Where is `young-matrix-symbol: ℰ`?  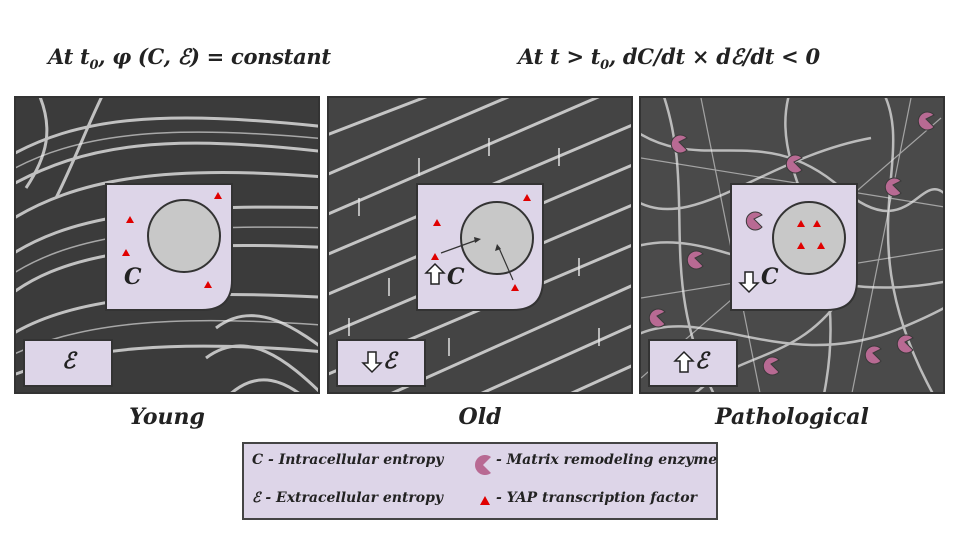 young-matrix-symbol: ℰ is located at coordinates (69, 361).